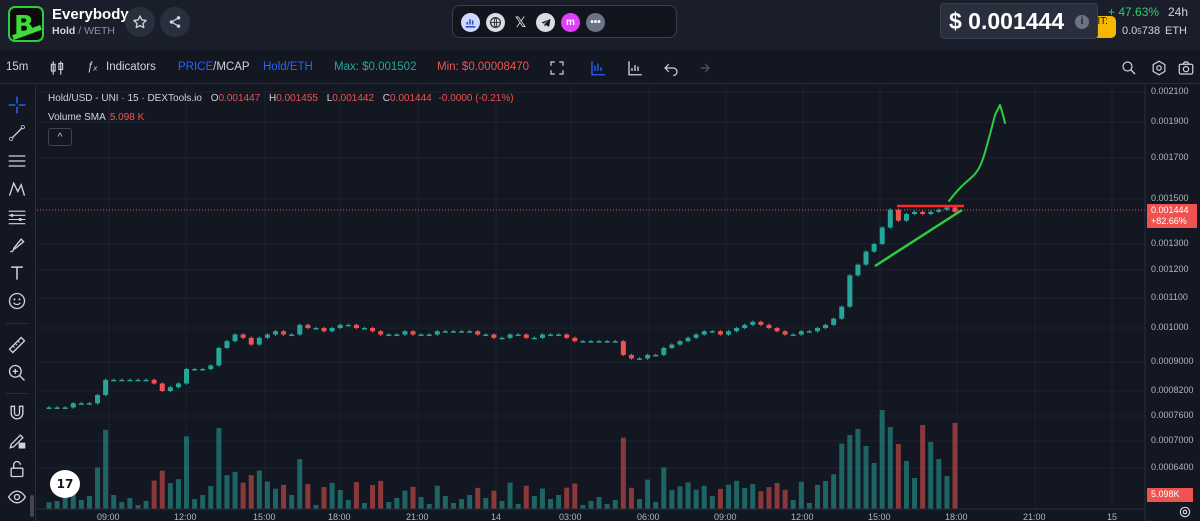  I want to click on collapse-legend-button: ^, so click(60, 137).